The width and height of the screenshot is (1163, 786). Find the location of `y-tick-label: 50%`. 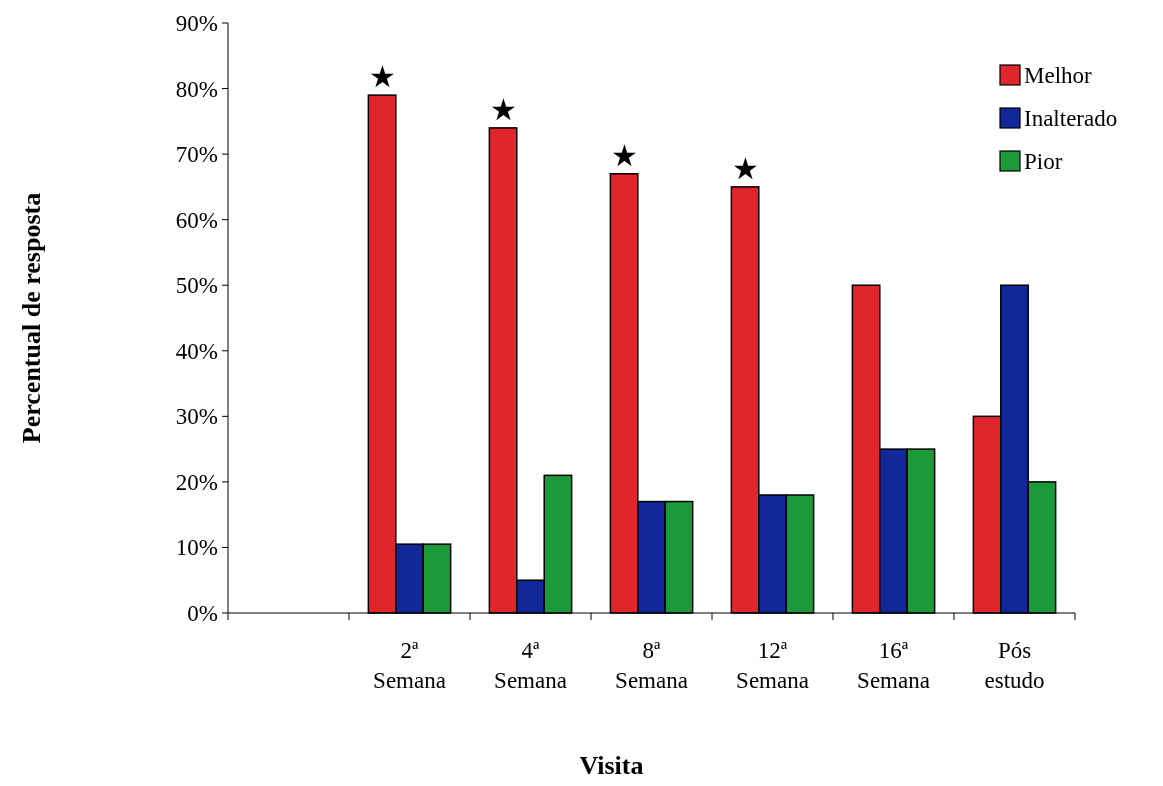

y-tick-label: 50% is located at coordinates (196, 286).